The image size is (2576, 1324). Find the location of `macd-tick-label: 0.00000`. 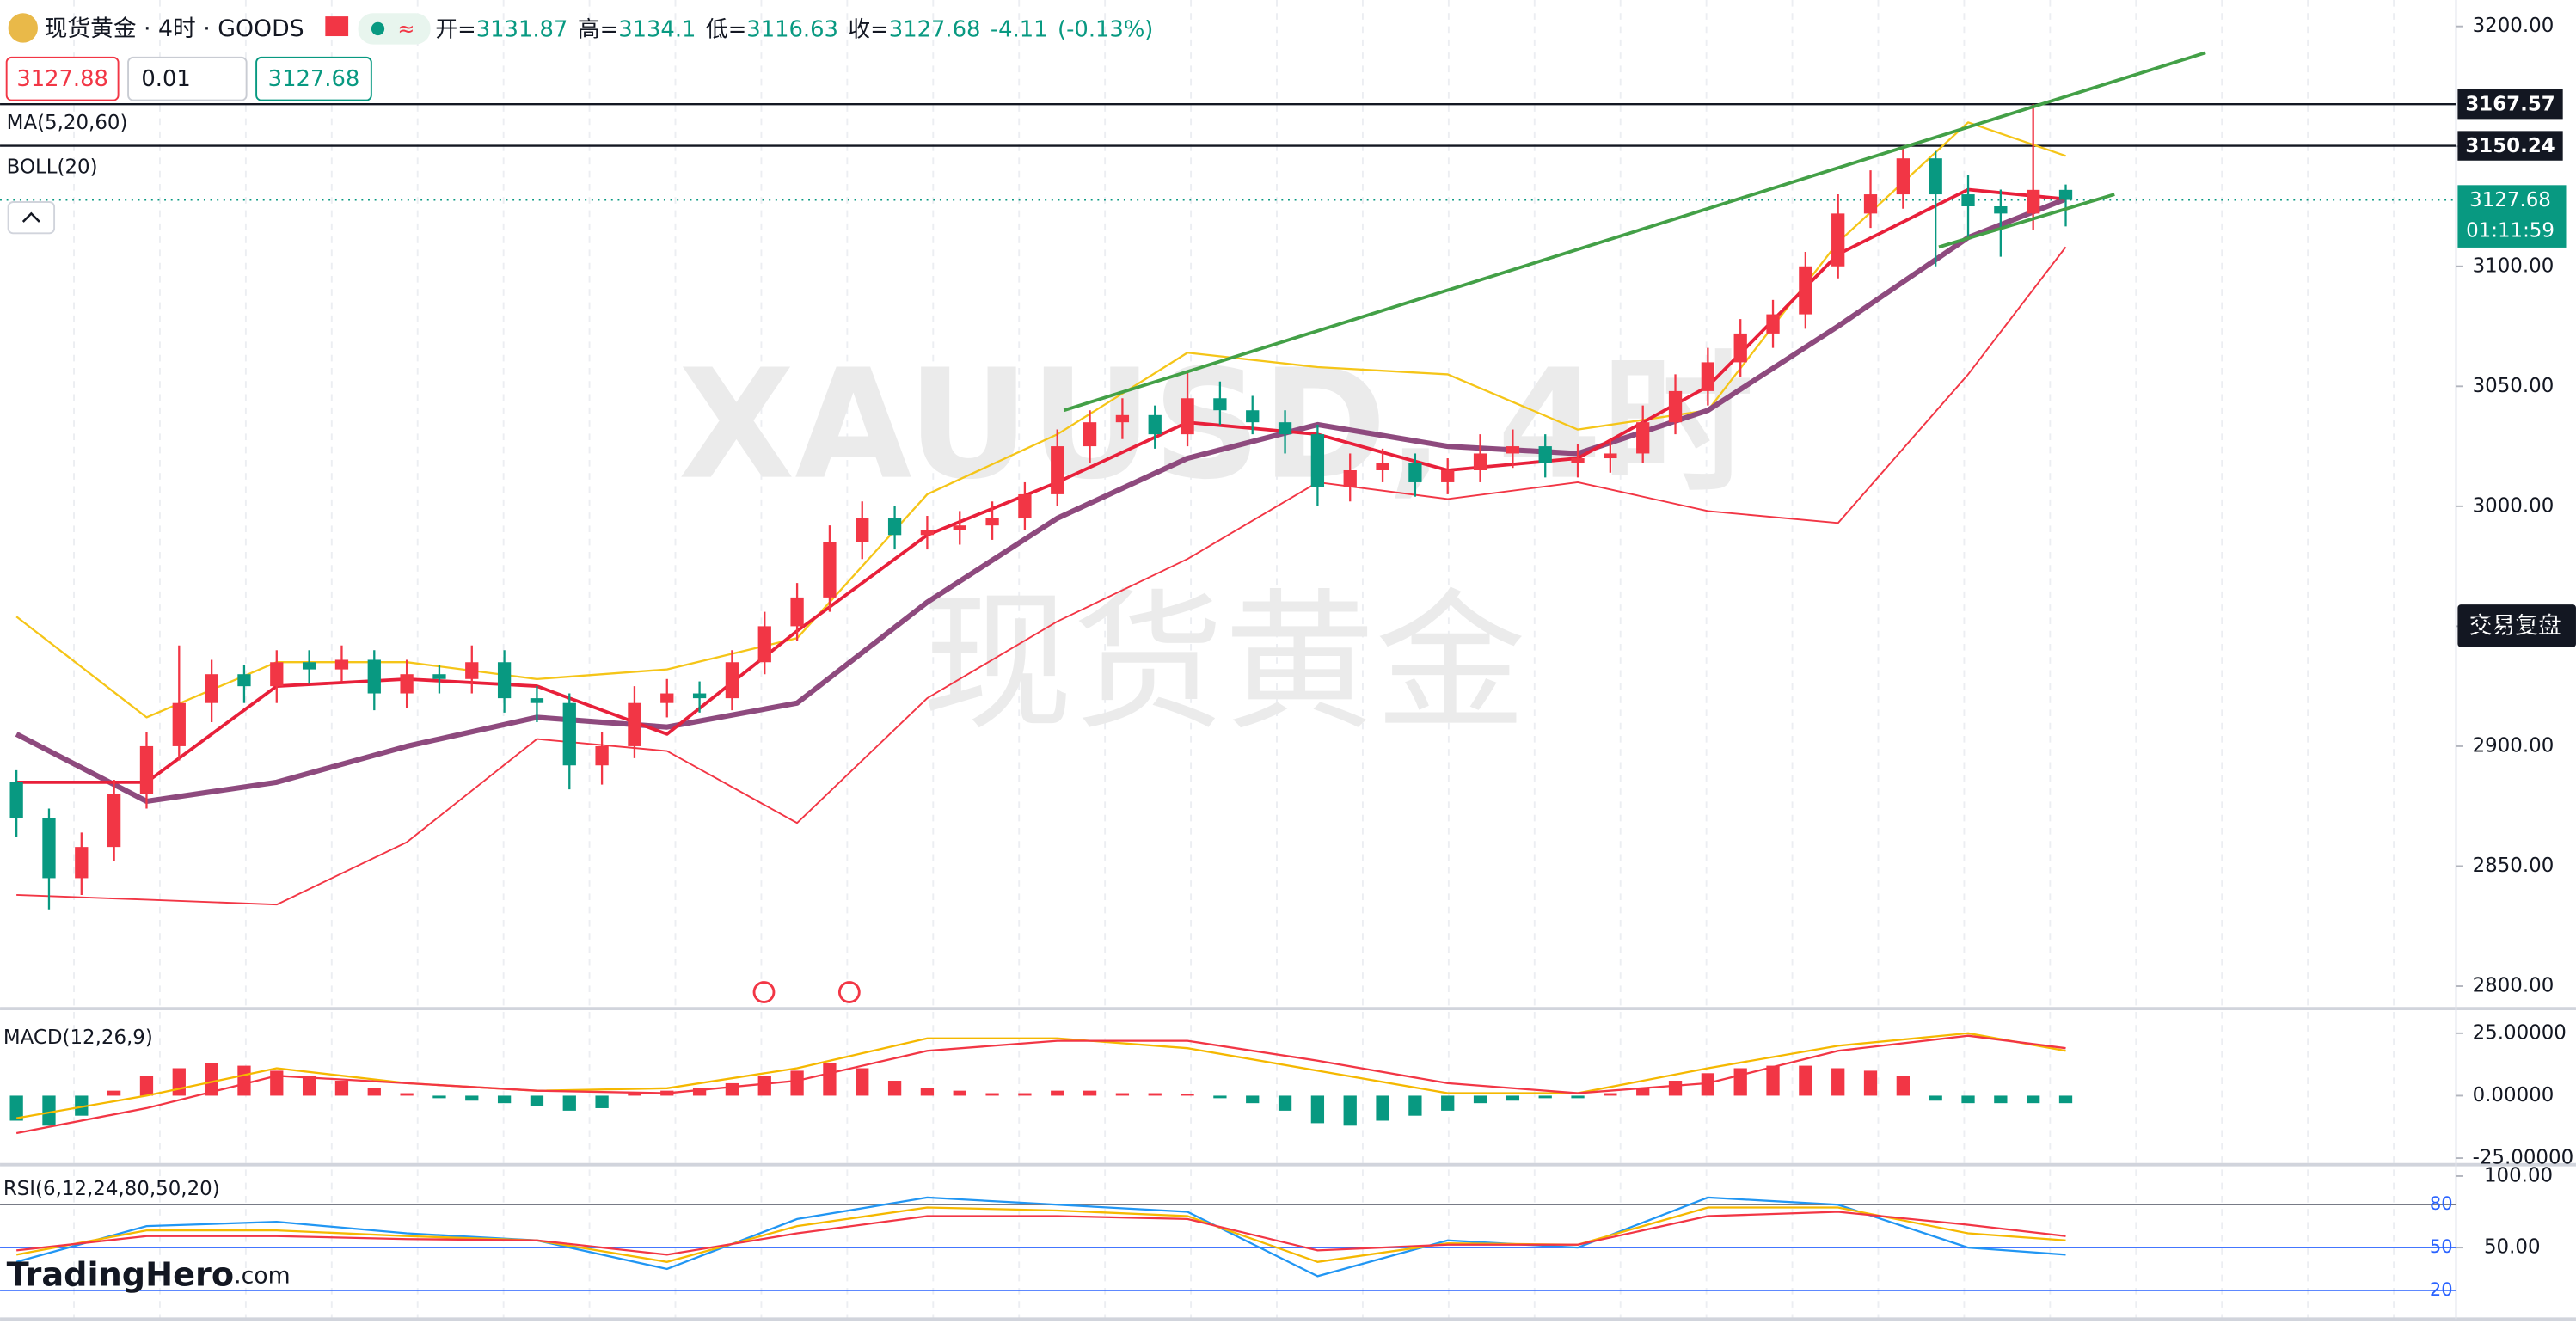

macd-tick-label: 0.00000 is located at coordinates (2514, 1095).